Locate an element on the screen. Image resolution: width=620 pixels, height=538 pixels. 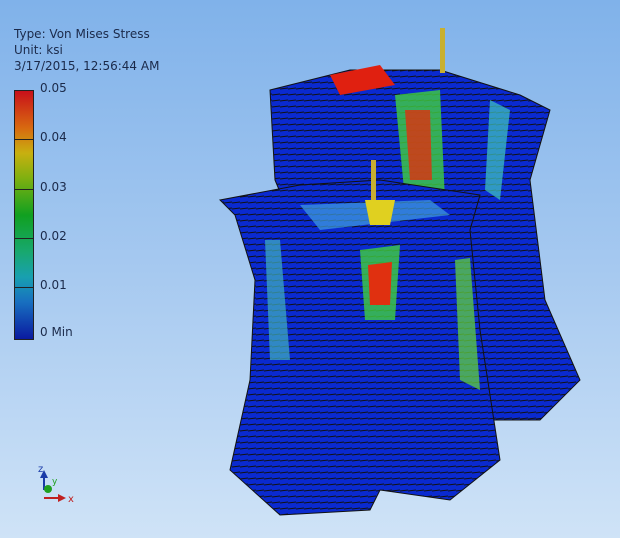
axis-y-label: y is located at coordinates (55, 482).